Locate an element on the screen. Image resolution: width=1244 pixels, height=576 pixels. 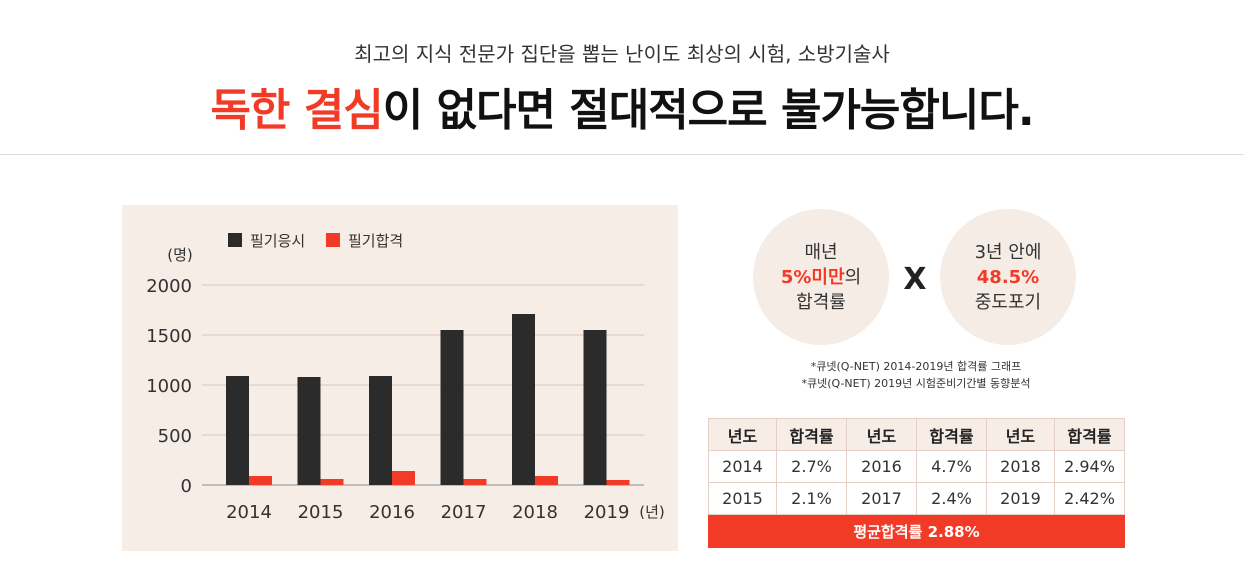
pass-rate-line1: 매년 is located at coordinates (821, 252).